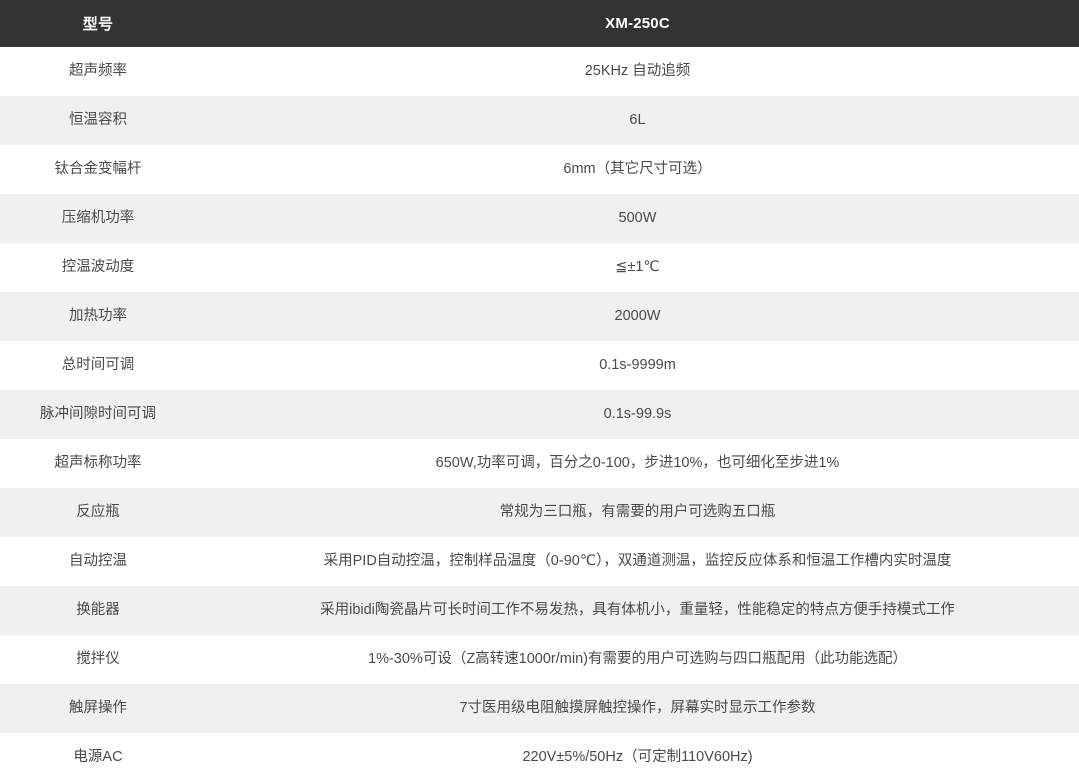 The image size is (1079, 782). I want to click on header-cell-model: XM-250C, so click(637, 23).